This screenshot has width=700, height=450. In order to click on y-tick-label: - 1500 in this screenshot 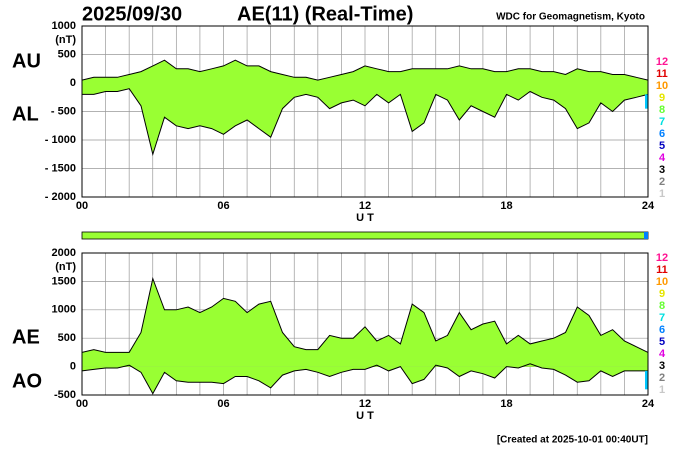, I will do `click(60, 168)`.